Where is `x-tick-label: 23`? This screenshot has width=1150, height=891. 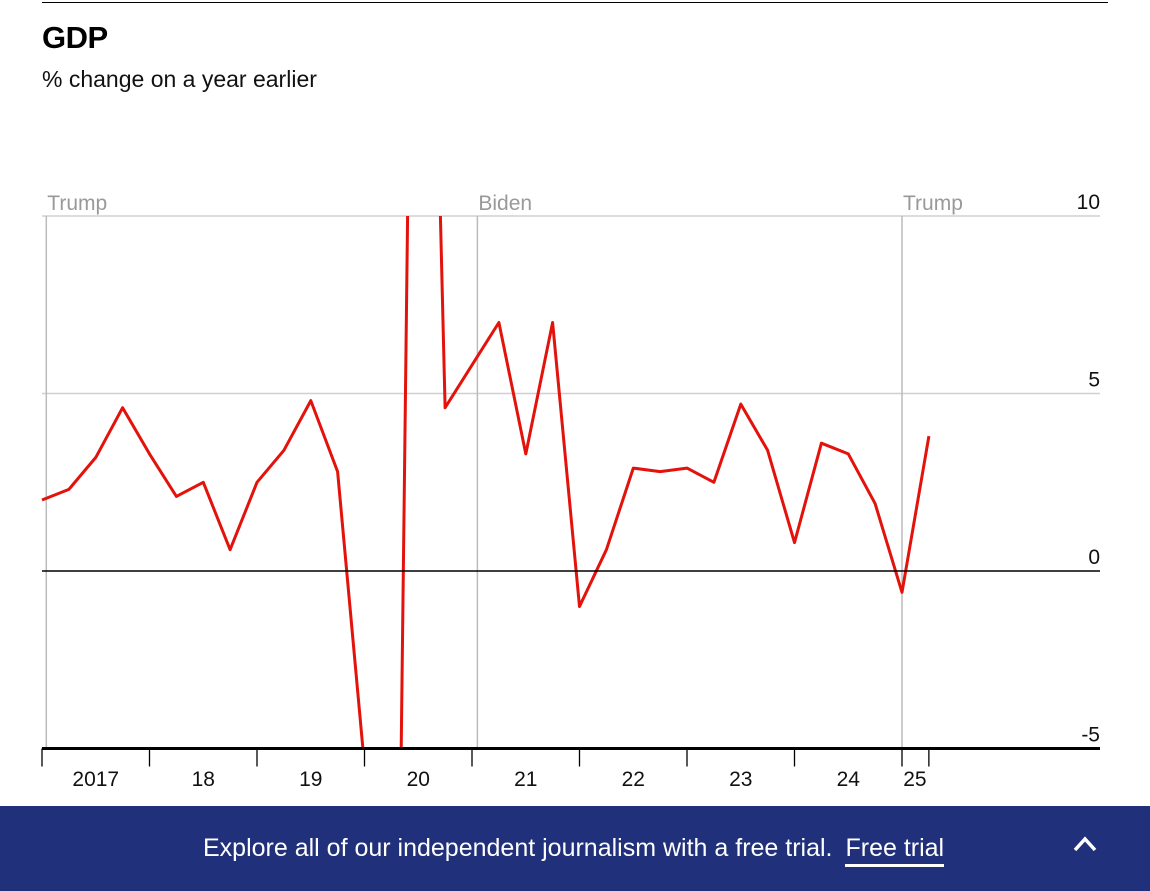
x-tick-label: 23 is located at coordinates (740, 779).